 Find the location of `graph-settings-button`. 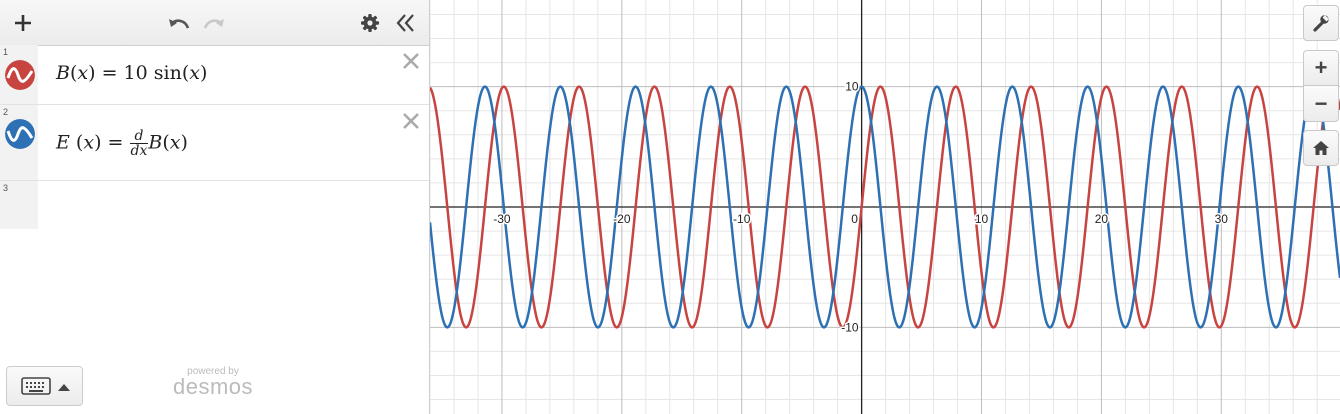

graph-settings-button is located at coordinates (1321, 23).